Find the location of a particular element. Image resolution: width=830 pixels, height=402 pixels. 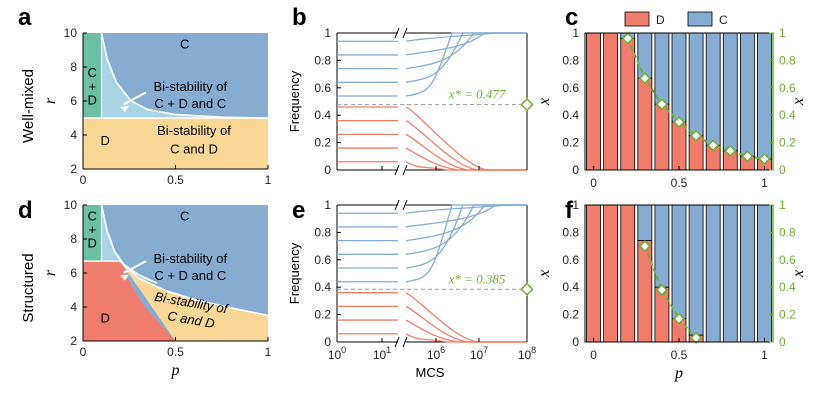

c-ytick-right-label: 0.2 is located at coordinates (787, 143).